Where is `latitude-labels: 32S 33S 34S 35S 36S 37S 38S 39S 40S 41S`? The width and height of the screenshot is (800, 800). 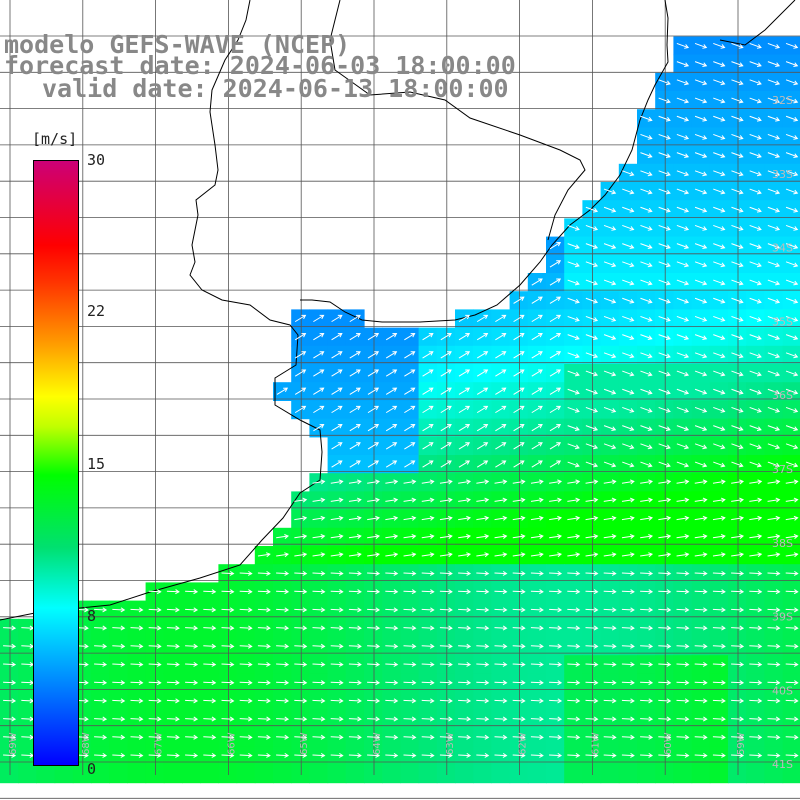 latitude-labels: 32S 33S 34S 35S 36S 37S 38S 39S 40S 41S is located at coordinates (782, 432).